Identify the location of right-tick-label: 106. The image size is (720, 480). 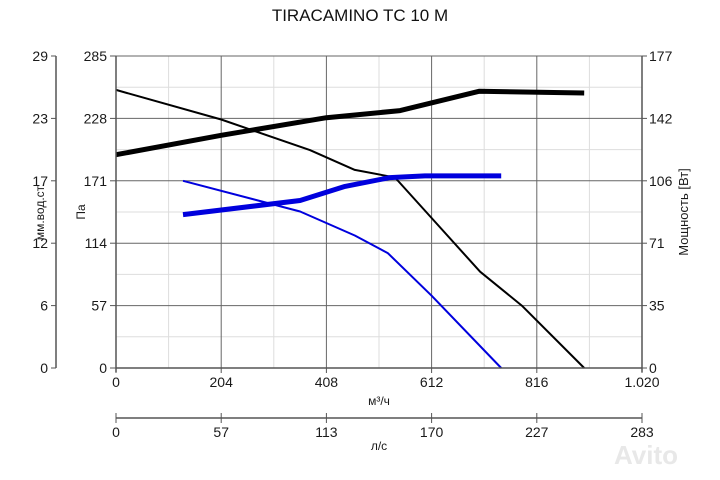
(661, 181).